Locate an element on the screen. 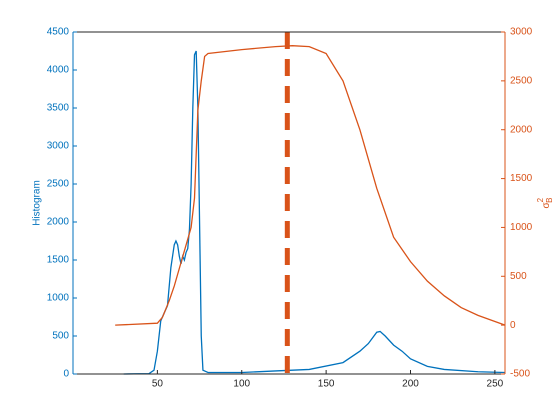 Image resolution: width=560 pixels, height=420 pixels. y2-axis-label: σ2B is located at coordinates (545, 202).